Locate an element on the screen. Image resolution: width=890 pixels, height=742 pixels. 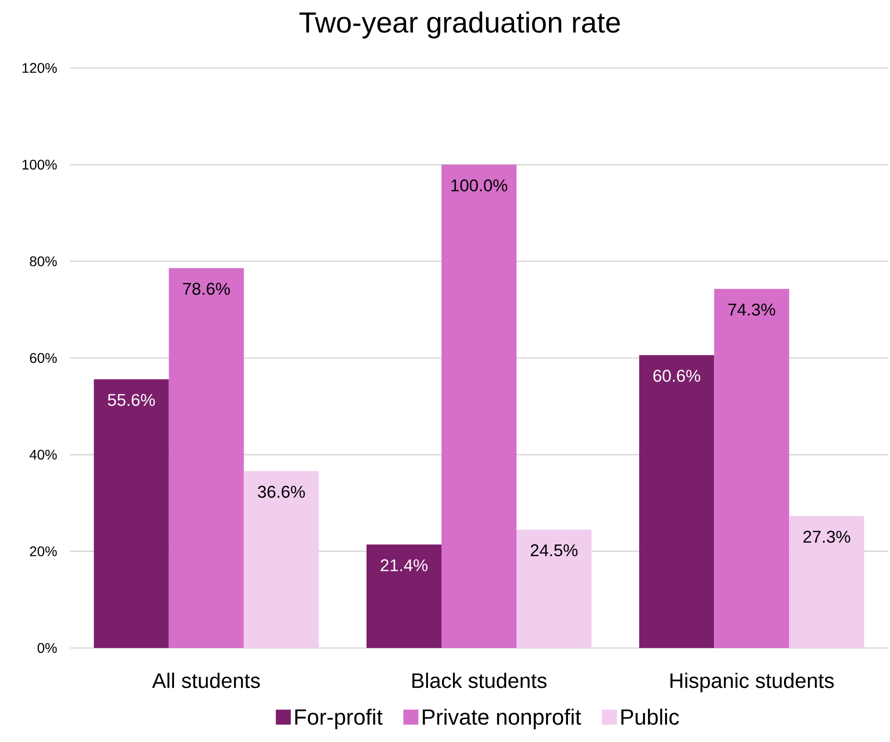
y-tick-label: 60% is located at coordinates (43, 358).